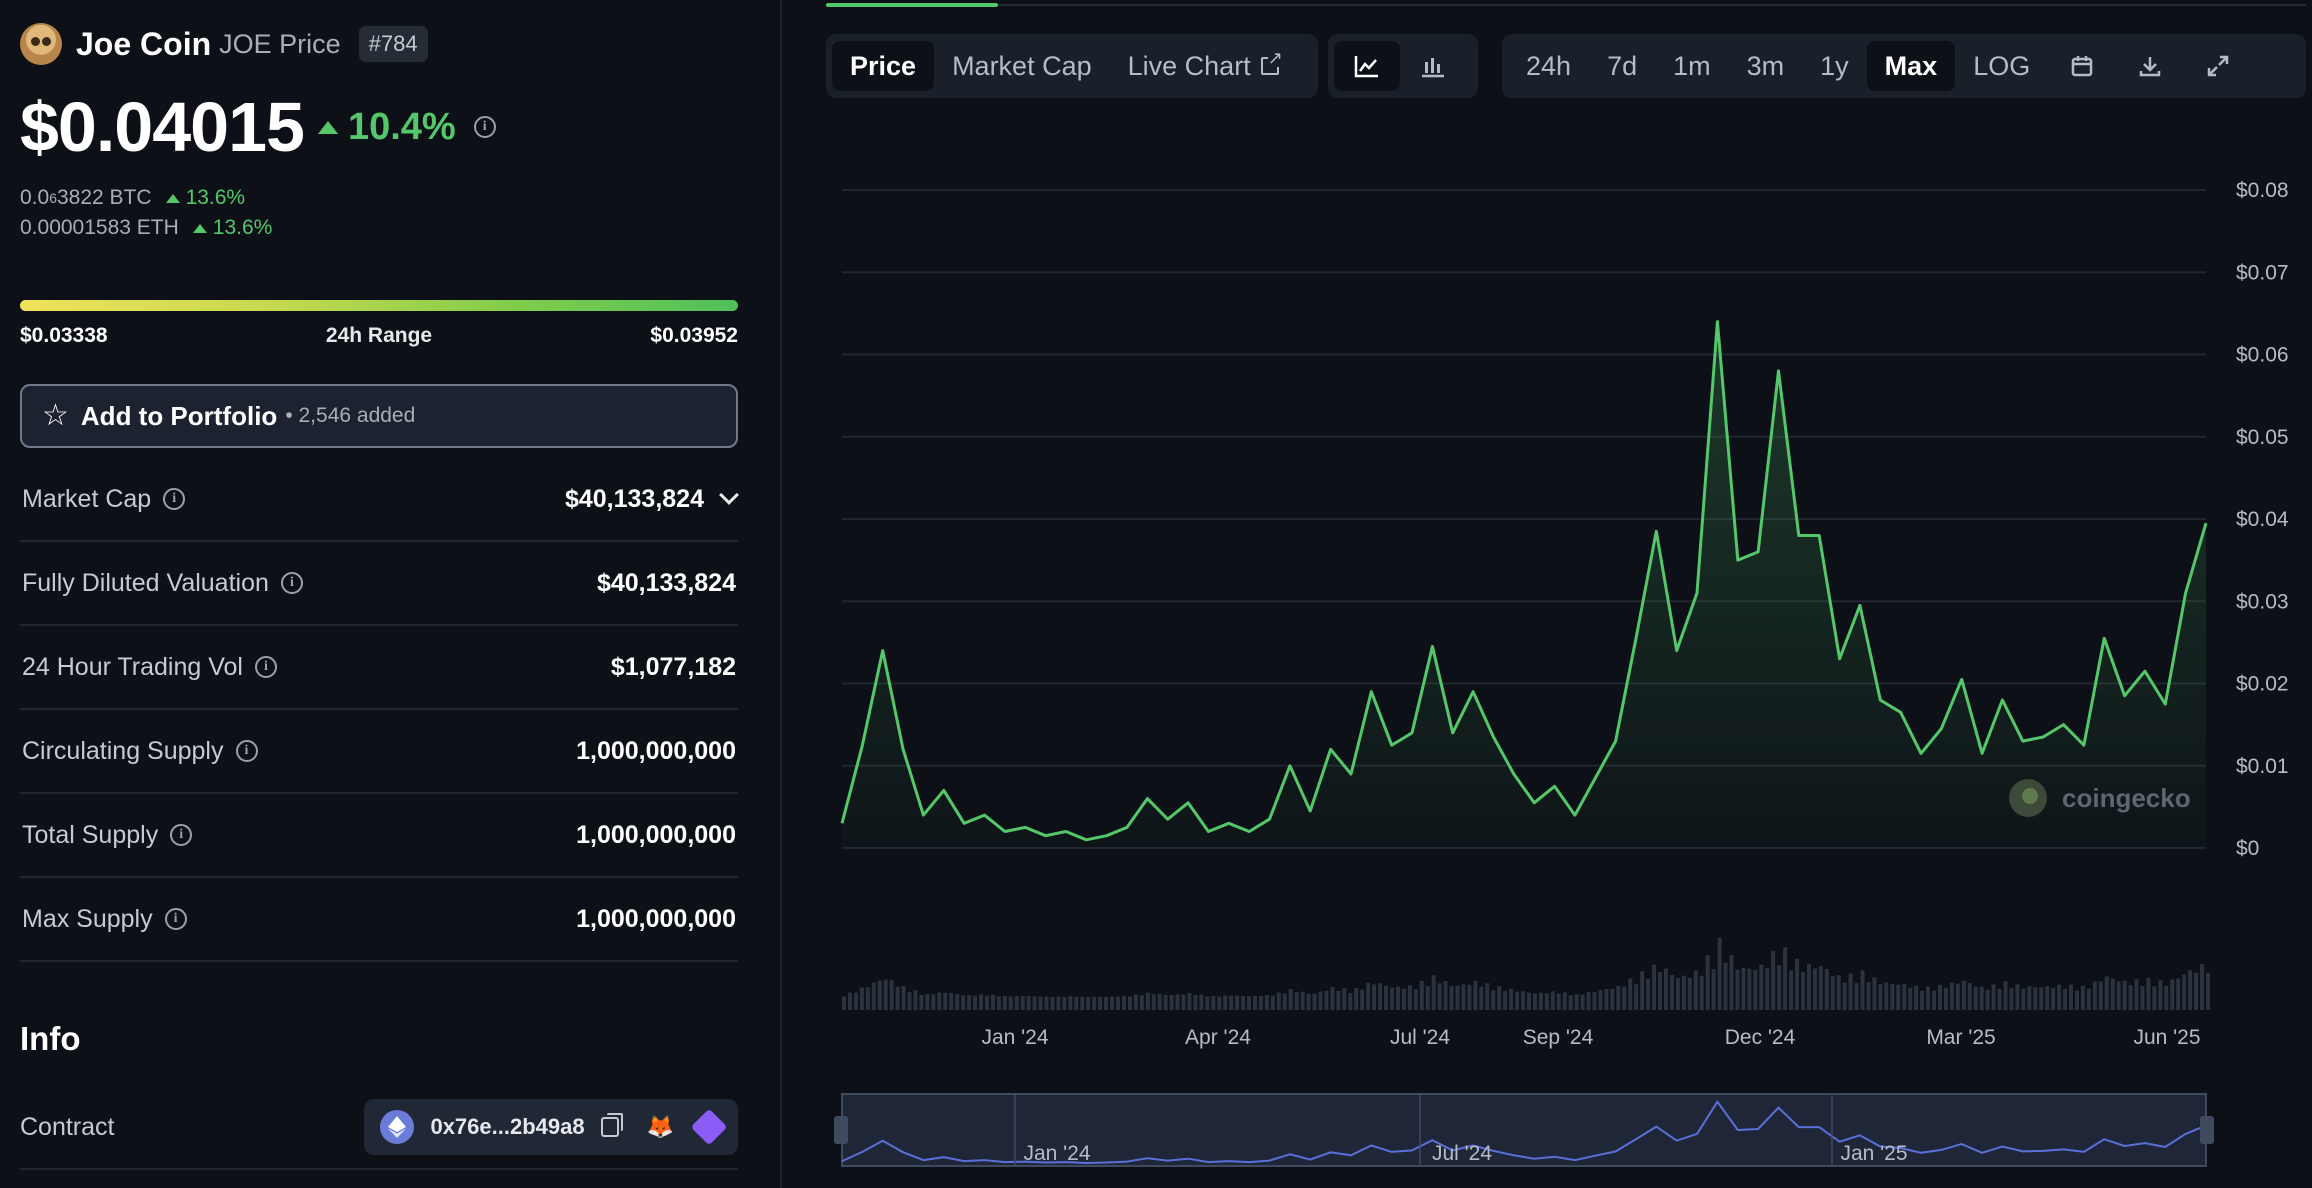 The height and width of the screenshot is (1188, 2312). I want to click on stat-label: Market Cap, so click(87, 498).